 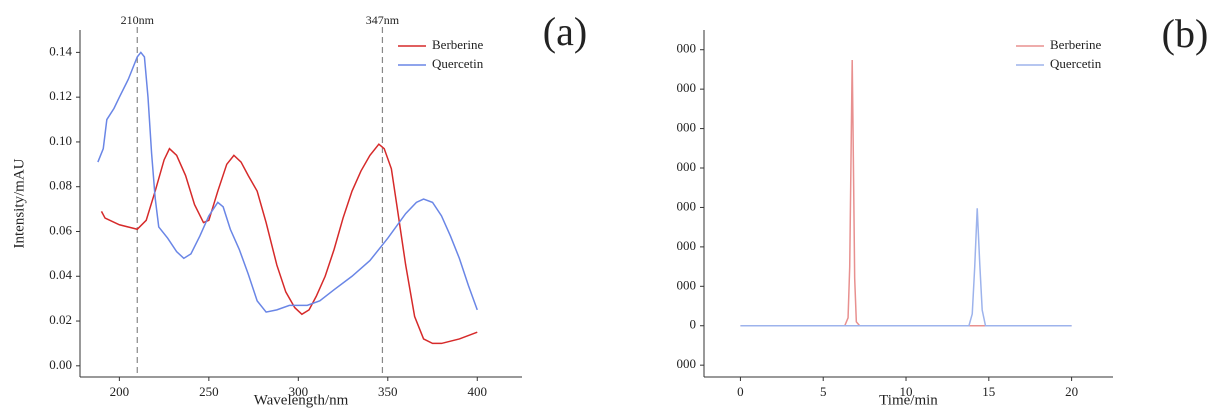 What do you see at coordinates (60, 274) in the screenshot?
I see `y-tick-label: 0.04` at bounding box center [60, 274].